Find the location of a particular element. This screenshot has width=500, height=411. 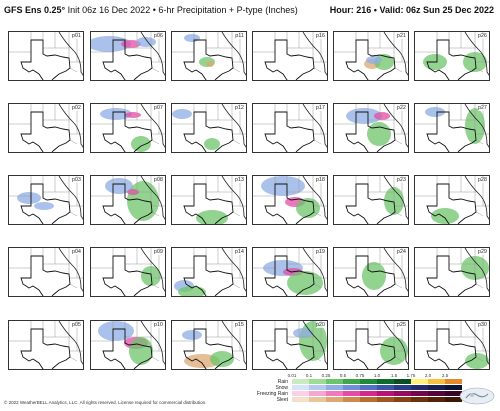

legend-tick-label: 0.1 is located at coordinates (309, 375).